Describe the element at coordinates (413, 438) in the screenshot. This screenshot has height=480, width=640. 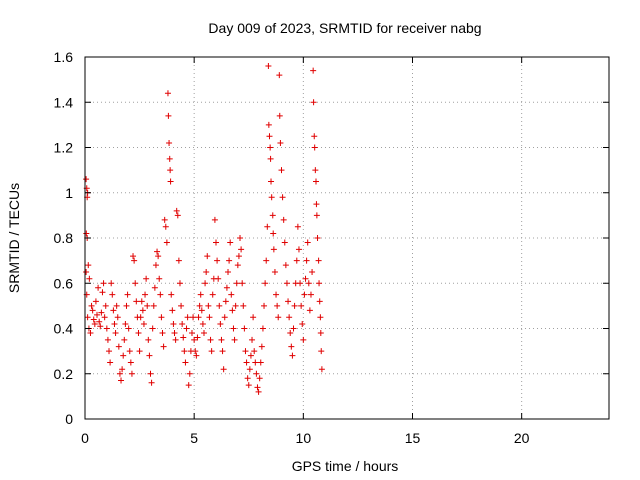
I see `x-tick-label: 15` at that location.